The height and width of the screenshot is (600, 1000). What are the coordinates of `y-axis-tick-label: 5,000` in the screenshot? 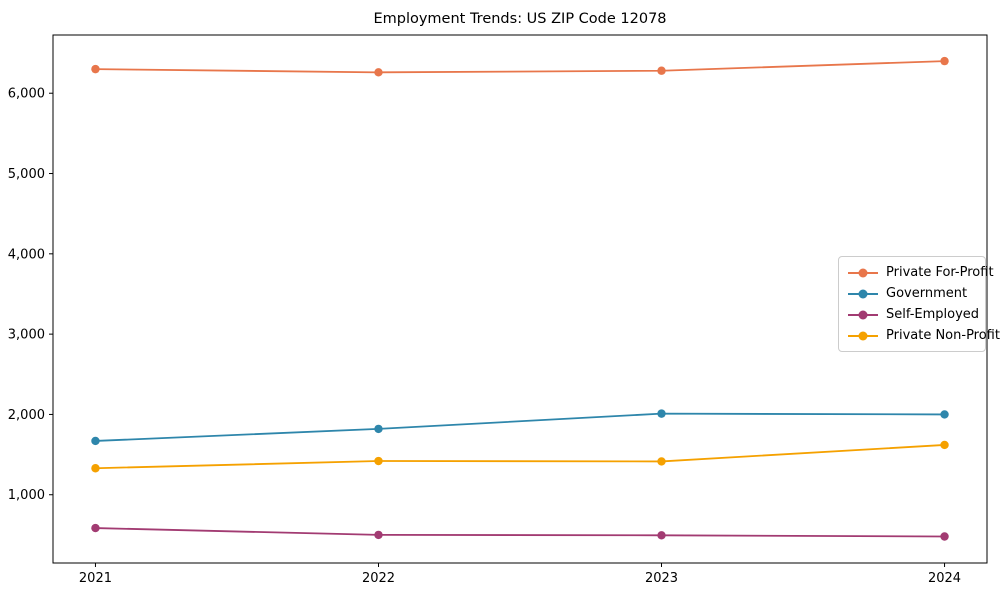 It's located at (26, 174).